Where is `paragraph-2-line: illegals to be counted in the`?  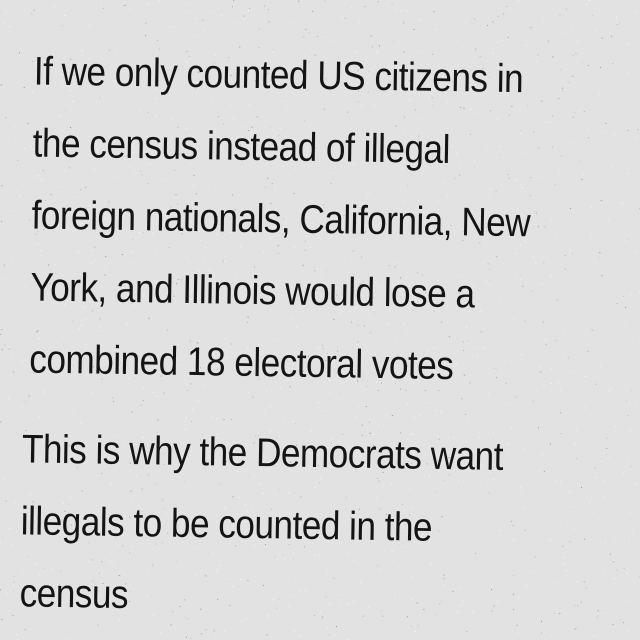 paragraph-2-line: illegals to be counted in the is located at coordinates (226, 524).